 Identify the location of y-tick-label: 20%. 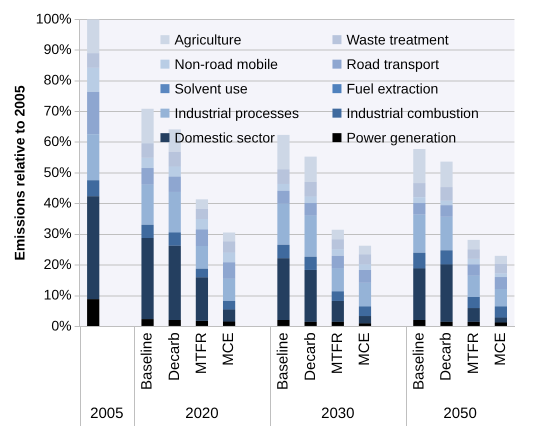
(58, 264).